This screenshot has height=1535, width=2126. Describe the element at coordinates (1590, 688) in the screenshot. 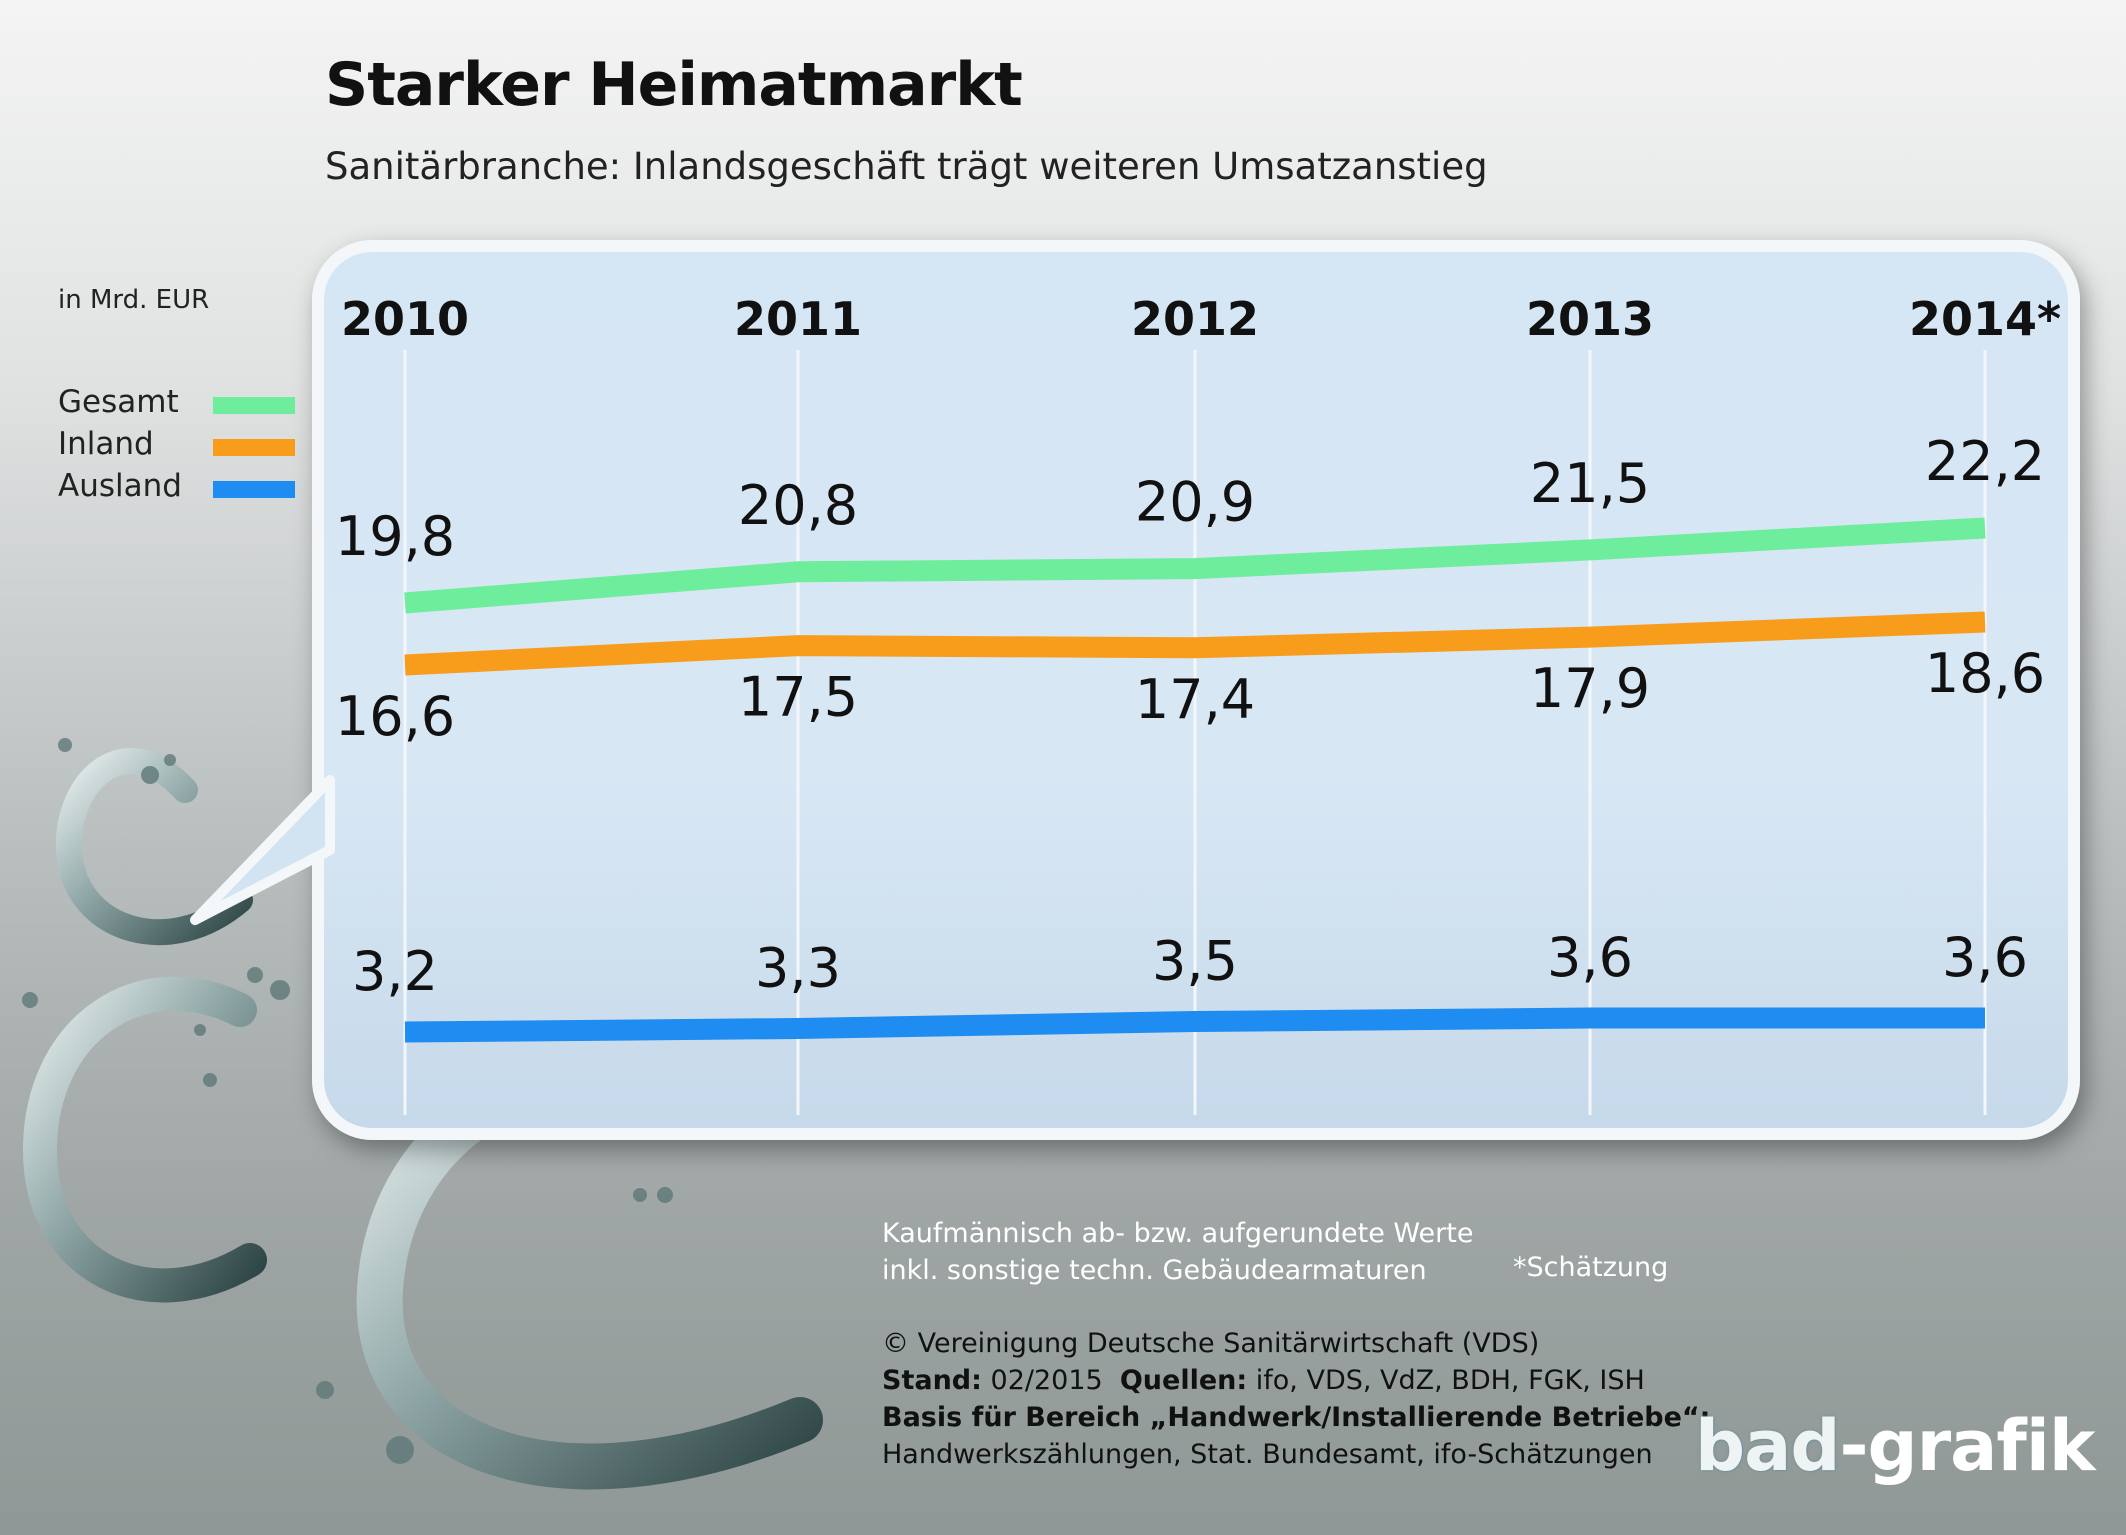

I see `data-label: 17,9` at that location.